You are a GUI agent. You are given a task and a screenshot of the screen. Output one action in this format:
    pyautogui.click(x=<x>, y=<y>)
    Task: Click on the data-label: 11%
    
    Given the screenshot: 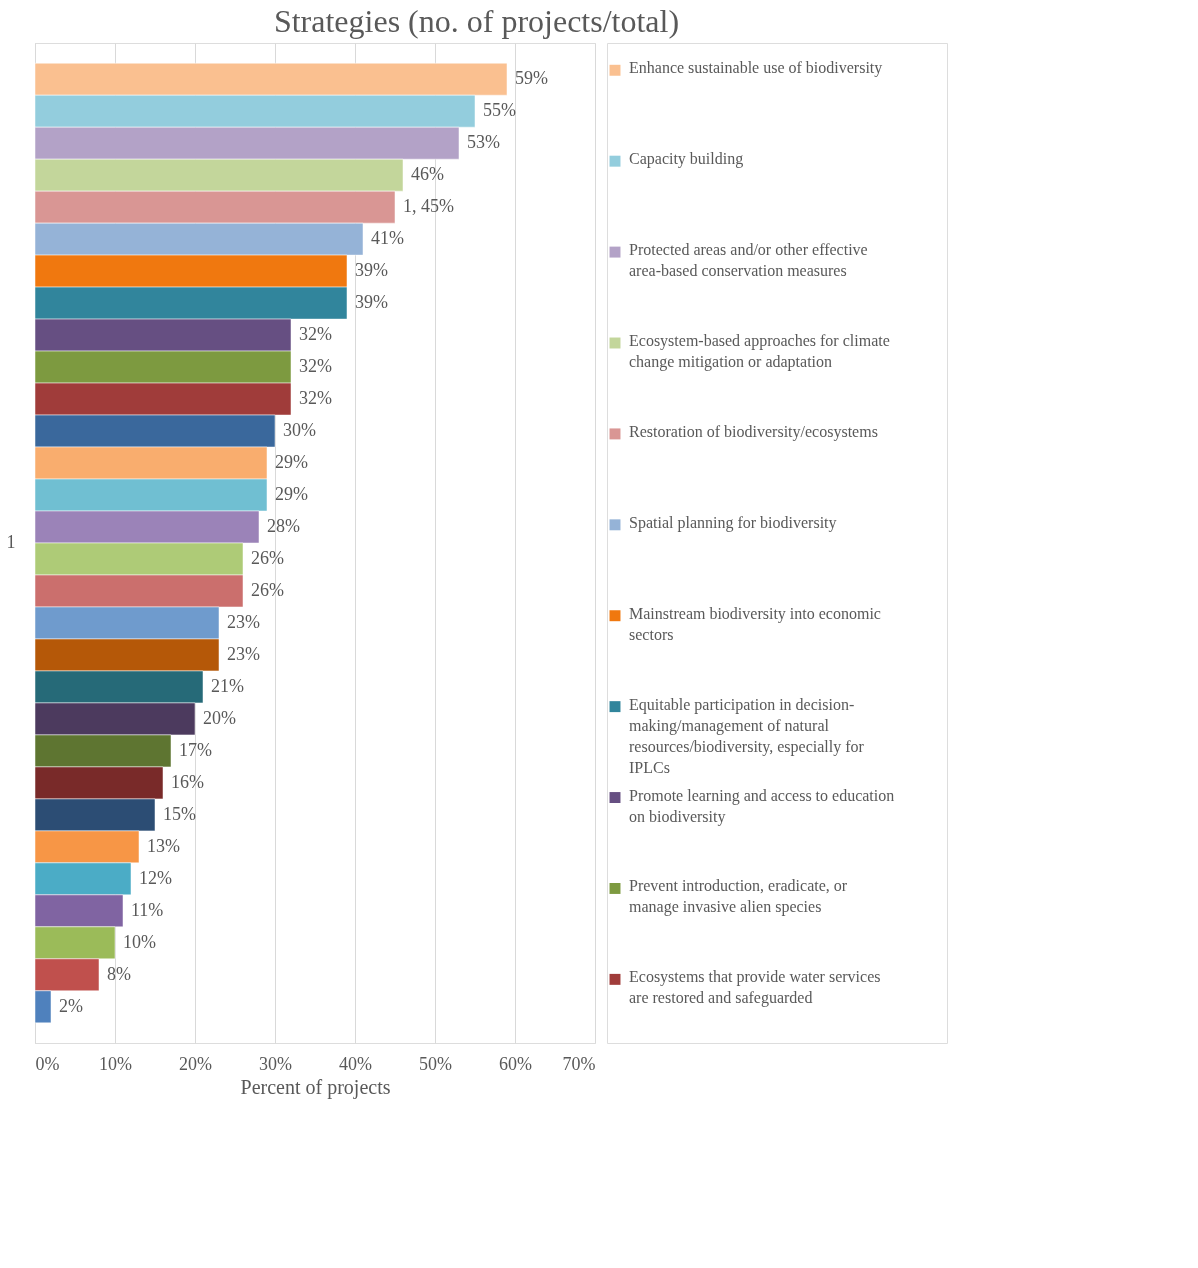 What is the action you would take?
    pyautogui.click(x=147, y=909)
    